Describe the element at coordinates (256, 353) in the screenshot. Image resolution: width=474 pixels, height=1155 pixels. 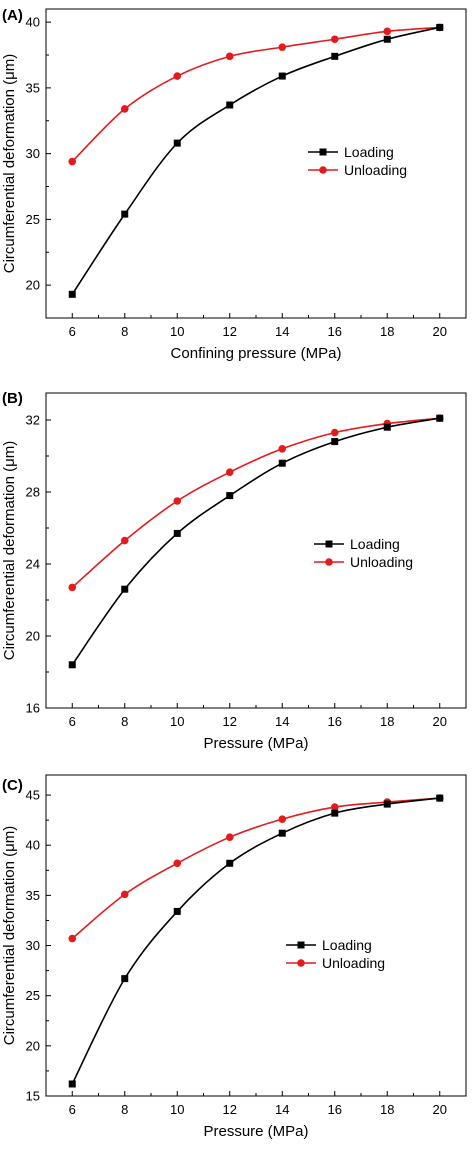
I see `x-axis-label: Confining pressure (MPa)` at that location.